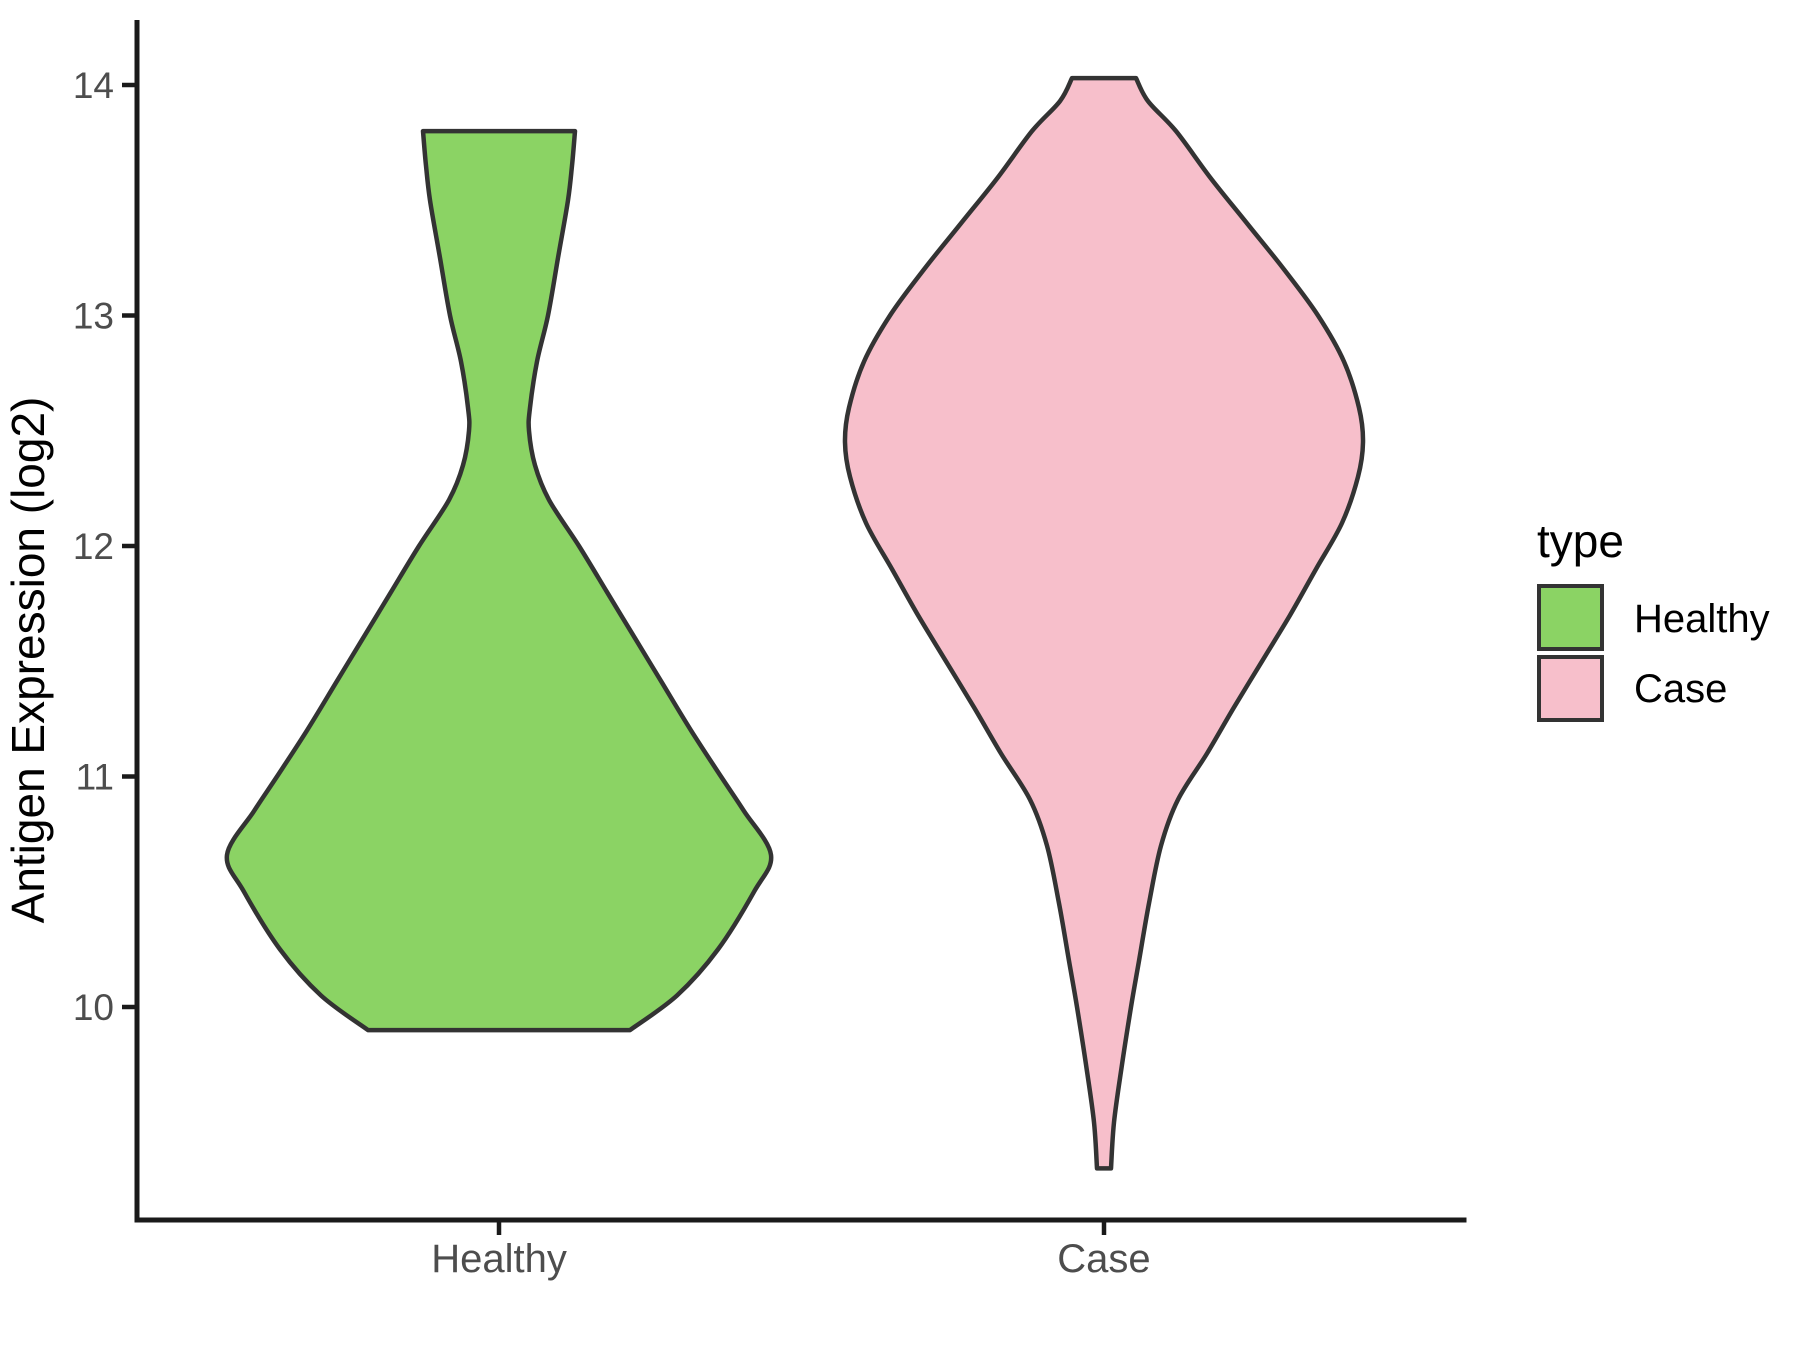 This screenshot has height=1350, width=1800. What do you see at coordinates (128, 546) in the screenshot?
I see `y-tick-marks` at bounding box center [128, 546].